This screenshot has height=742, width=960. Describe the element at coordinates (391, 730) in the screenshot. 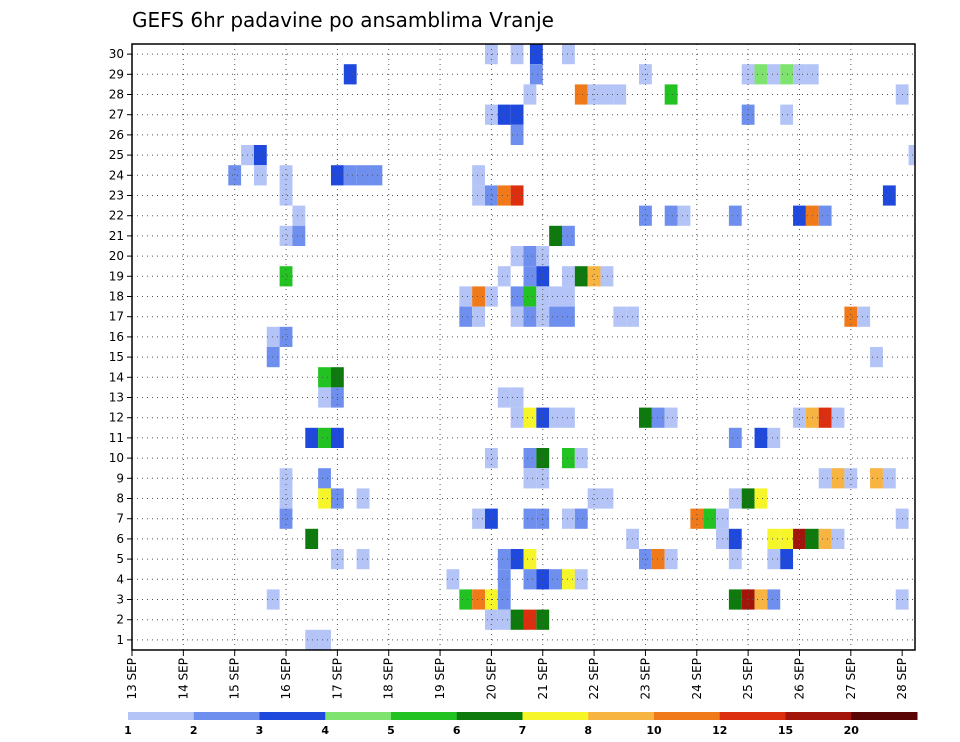

I see `colorbar-label: 5` at that location.